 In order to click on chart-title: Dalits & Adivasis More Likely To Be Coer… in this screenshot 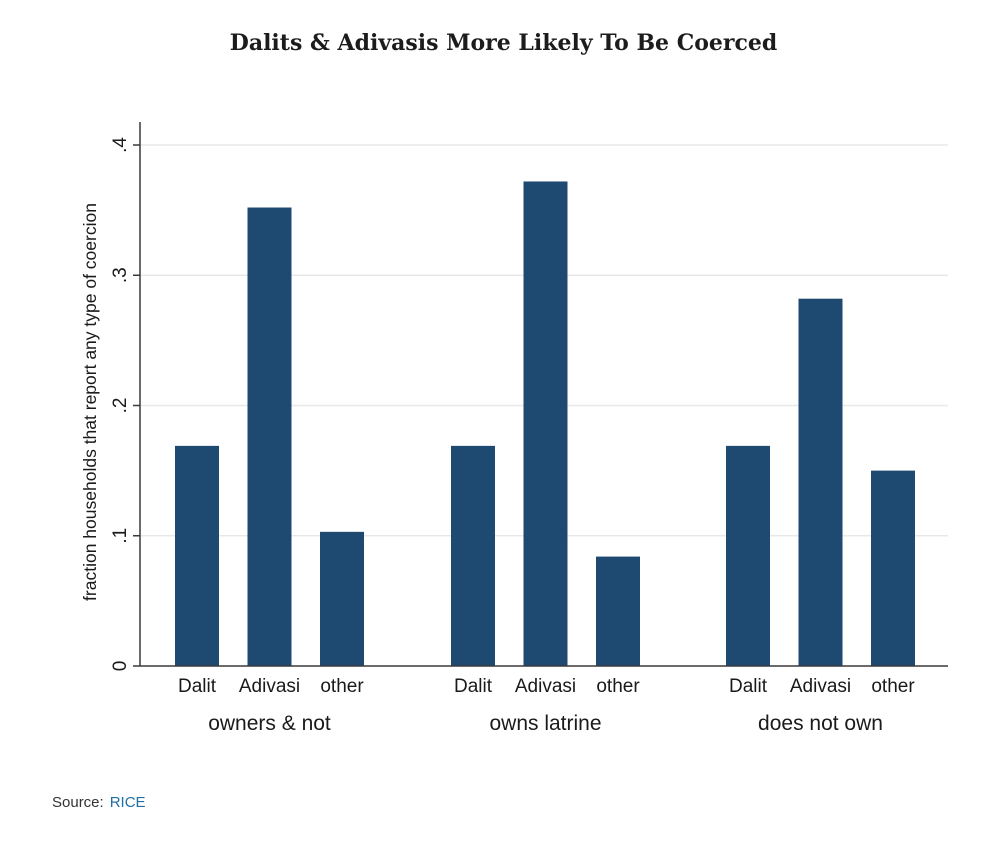, I will do `click(503, 43)`.